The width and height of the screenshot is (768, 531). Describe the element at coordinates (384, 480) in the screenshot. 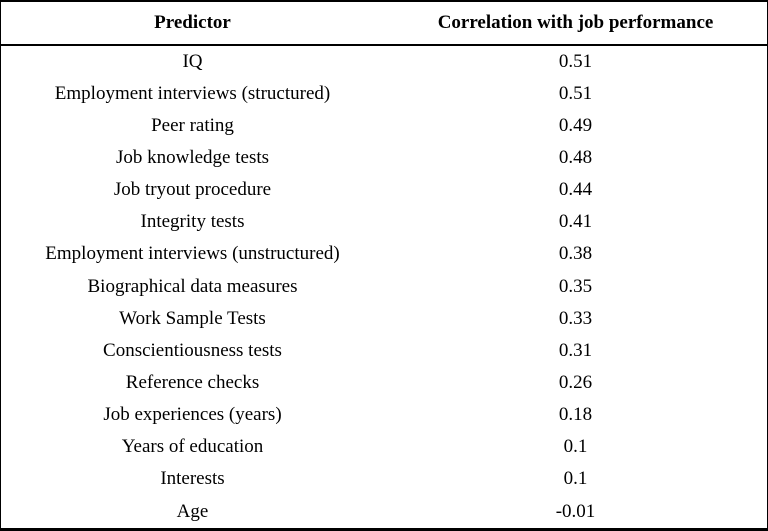

I see `table-row: Interests 0.1` at that location.